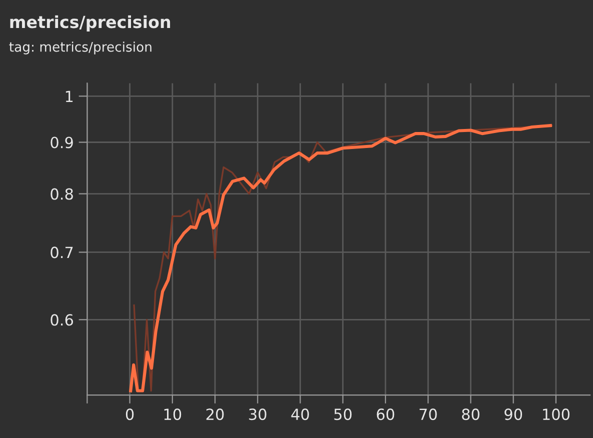 This screenshot has width=593, height=438. Describe the element at coordinates (428, 414) in the screenshot. I see `x-tick-label: 70` at that location.